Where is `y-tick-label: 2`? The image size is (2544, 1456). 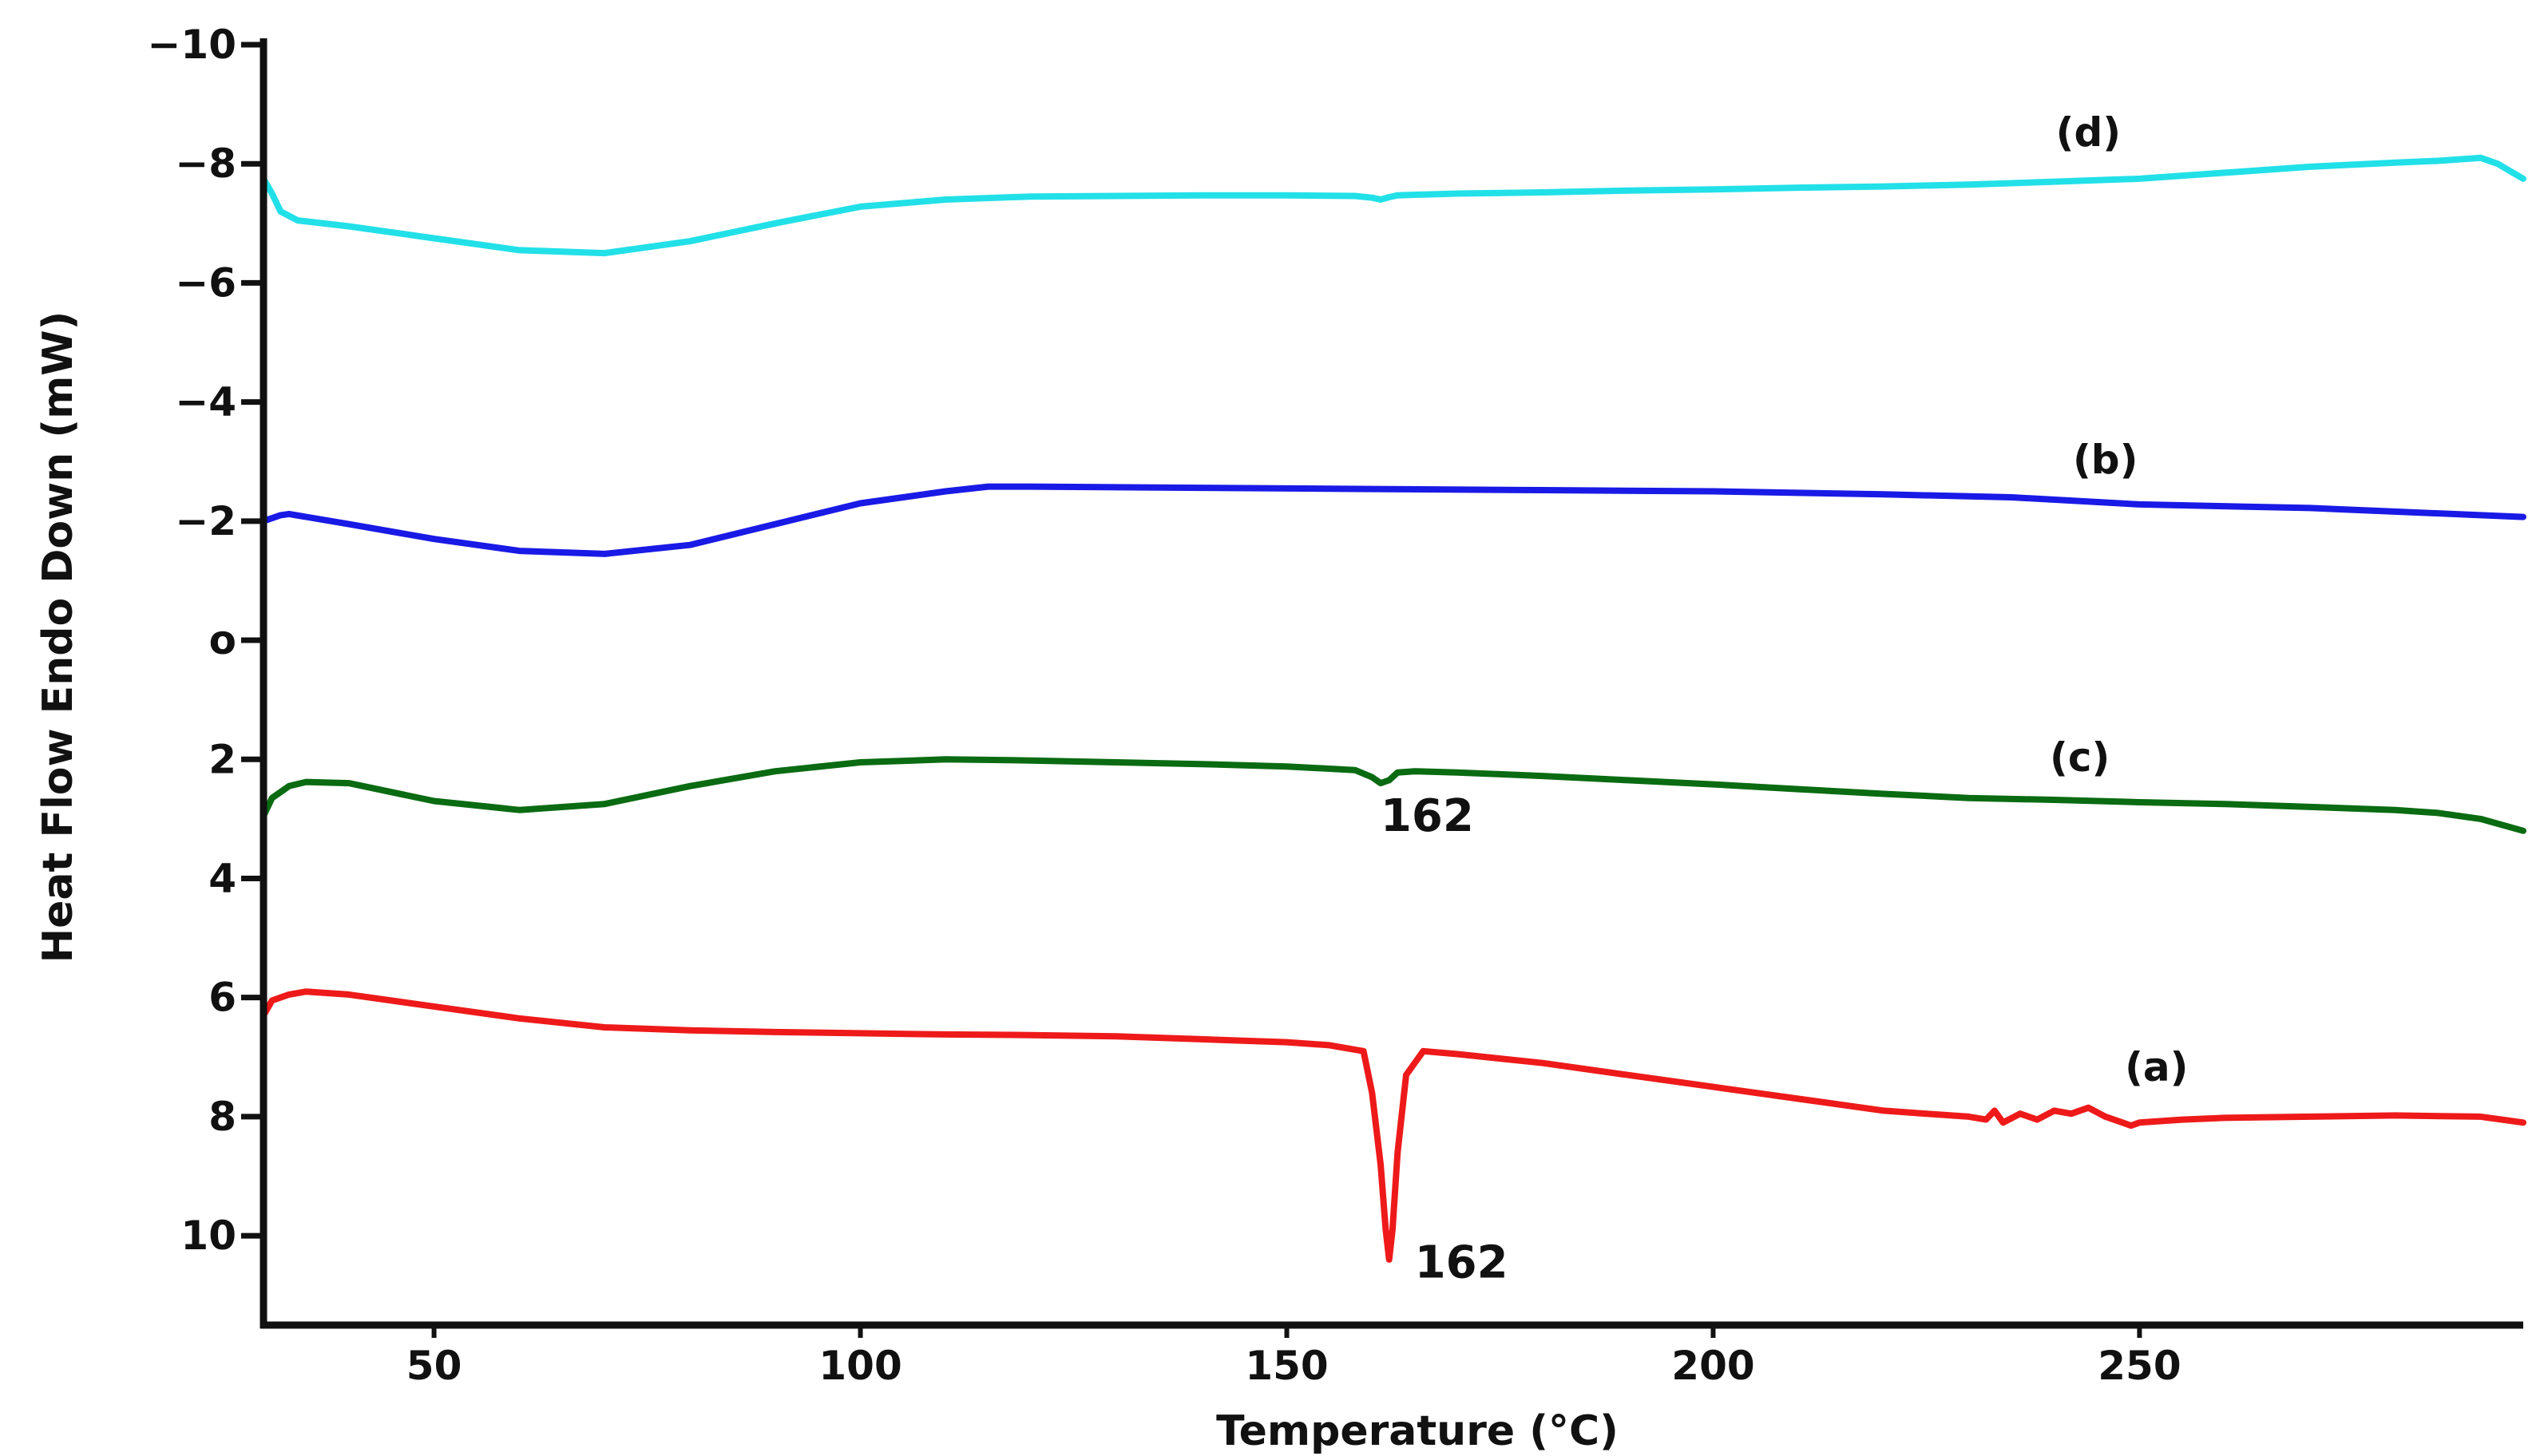
y-tick-label: 2 is located at coordinates (222, 759).